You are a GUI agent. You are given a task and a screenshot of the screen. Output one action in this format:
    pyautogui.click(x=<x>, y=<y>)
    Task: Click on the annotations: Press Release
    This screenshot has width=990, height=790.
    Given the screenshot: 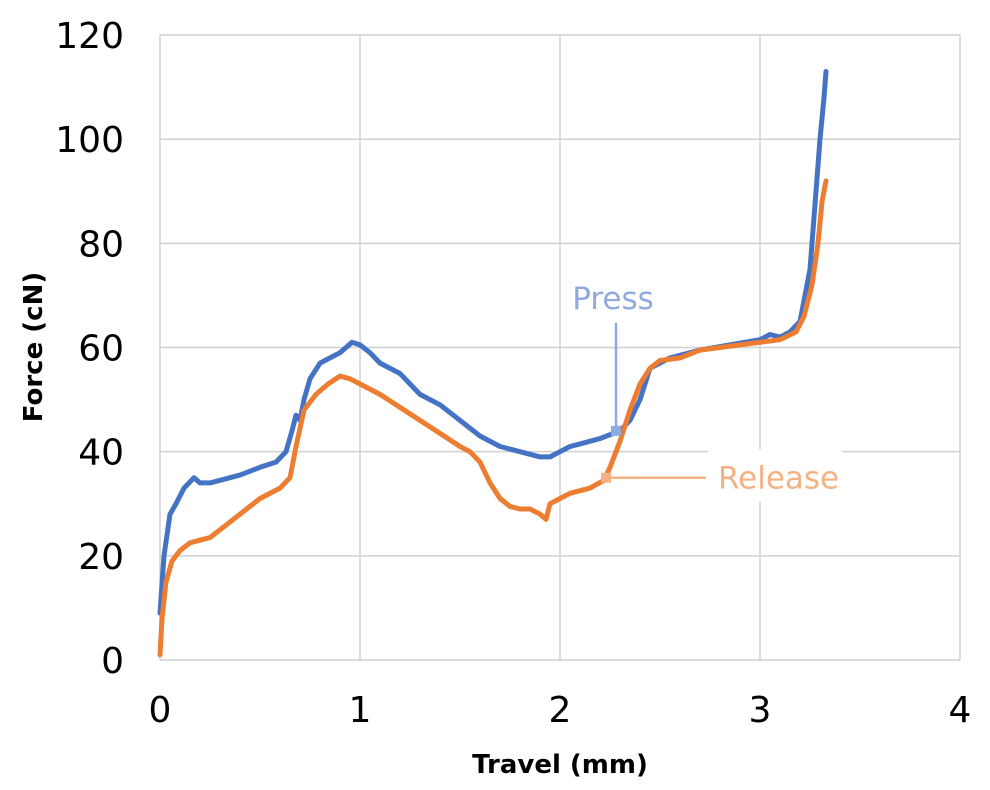 What is the action you would take?
    pyautogui.click(x=707, y=391)
    